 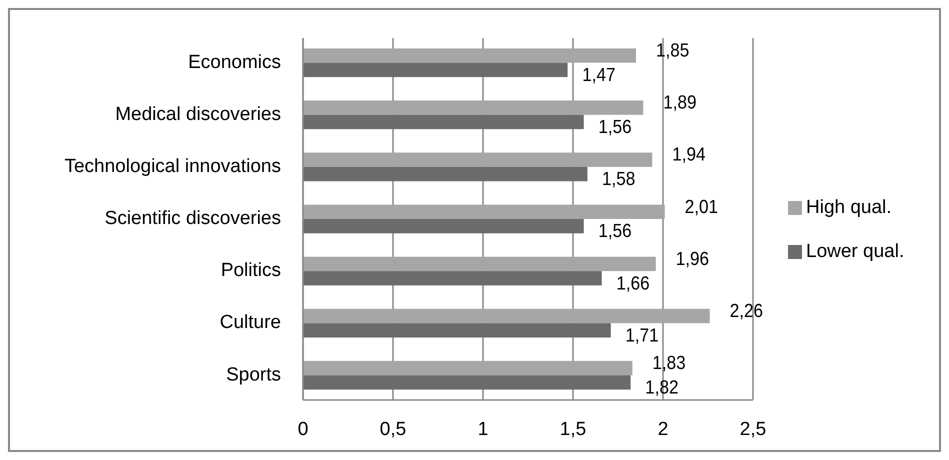 What do you see at coordinates (198, 114) in the screenshot?
I see `y-tick-label: Medical discoveries` at bounding box center [198, 114].